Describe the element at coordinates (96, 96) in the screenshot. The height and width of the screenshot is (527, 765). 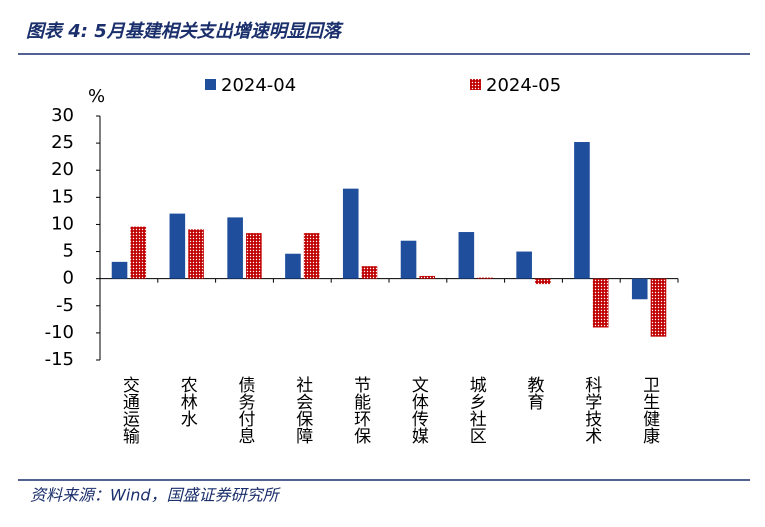
I see `y-unit: %` at that location.